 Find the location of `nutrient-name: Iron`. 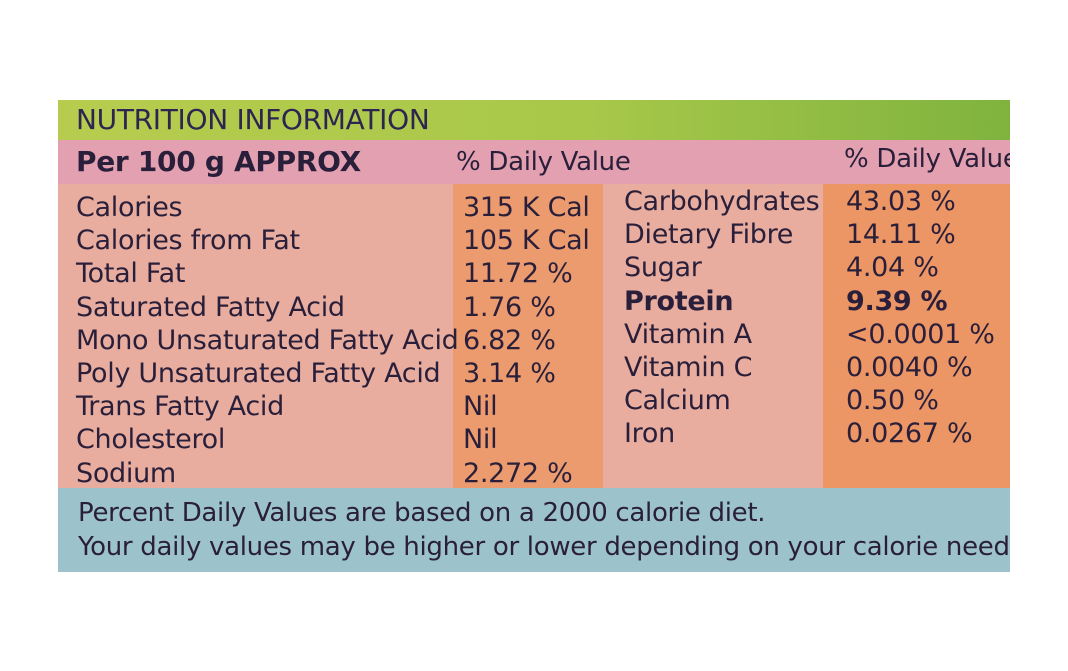

nutrient-name: Iron is located at coordinates (649, 434).